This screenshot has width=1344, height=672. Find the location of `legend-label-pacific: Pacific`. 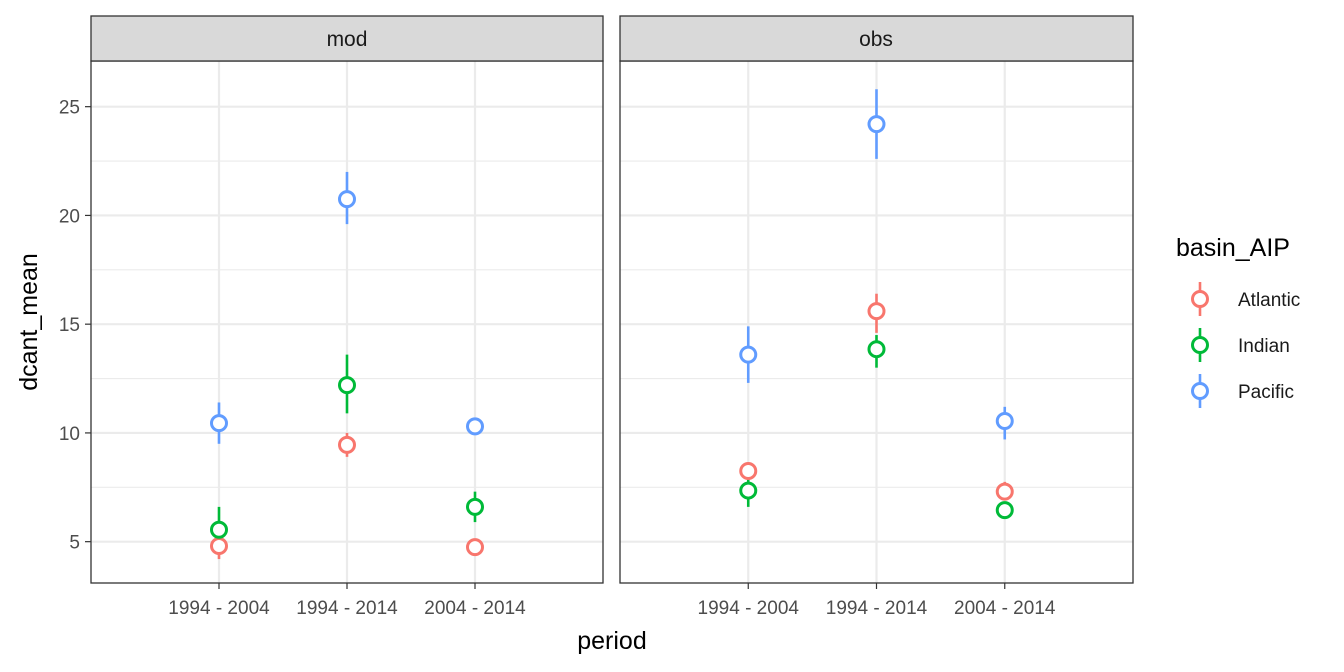

legend-label-pacific: Pacific is located at coordinates (1266, 392).